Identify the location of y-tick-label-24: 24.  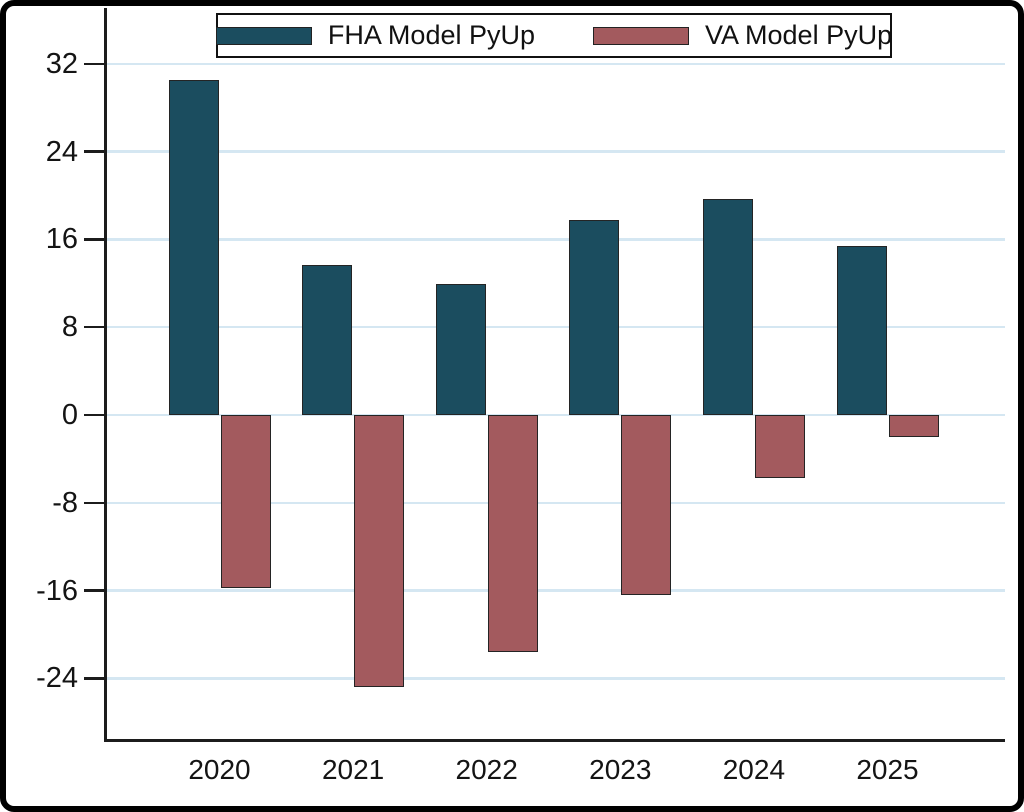
(61, 151).